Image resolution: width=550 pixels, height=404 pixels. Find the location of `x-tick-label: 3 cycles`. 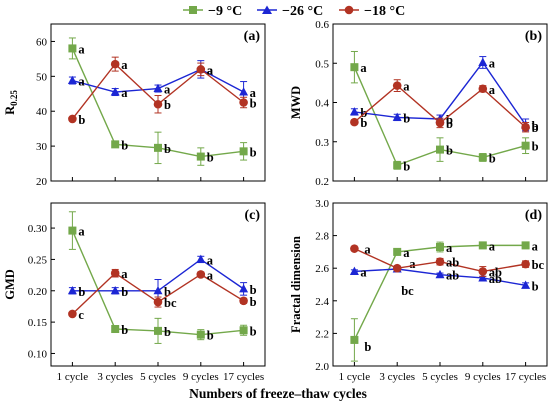

x-tick-label: 3 cycles is located at coordinates (115, 377).